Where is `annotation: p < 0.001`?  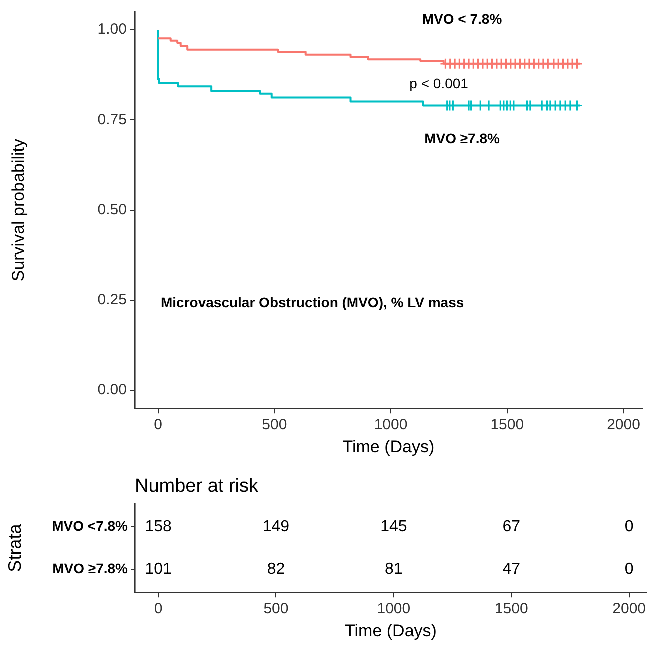
annotation: p < 0.001 is located at coordinates (439, 84).